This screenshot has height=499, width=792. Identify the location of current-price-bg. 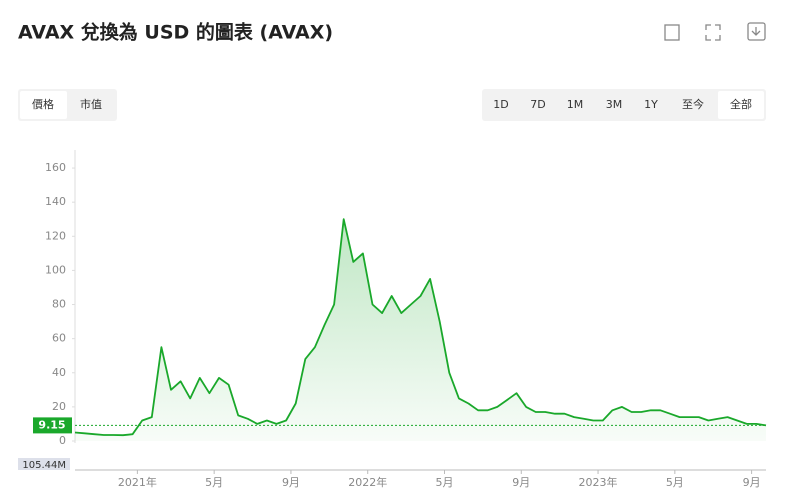
(52, 425).